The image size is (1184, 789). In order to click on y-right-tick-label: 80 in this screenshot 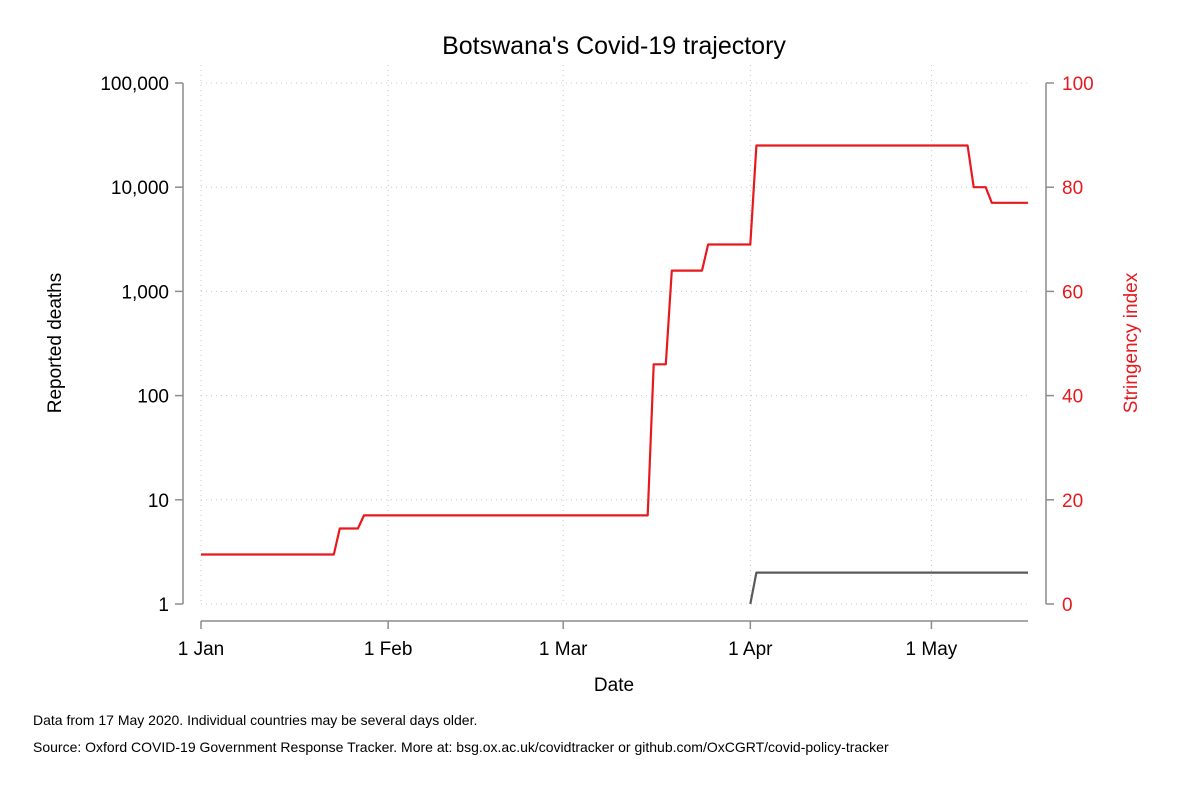, I will do `click(1072, 188)`.